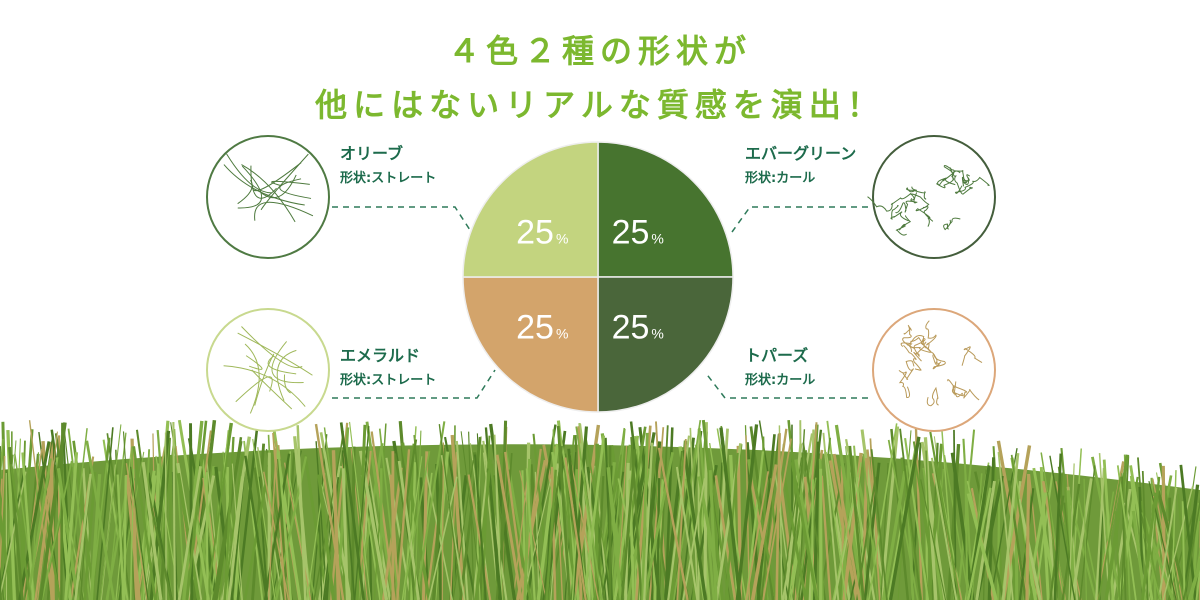 The image size is (1200, 600). I want to click on pie-unit-label: %, so click(562, 238).